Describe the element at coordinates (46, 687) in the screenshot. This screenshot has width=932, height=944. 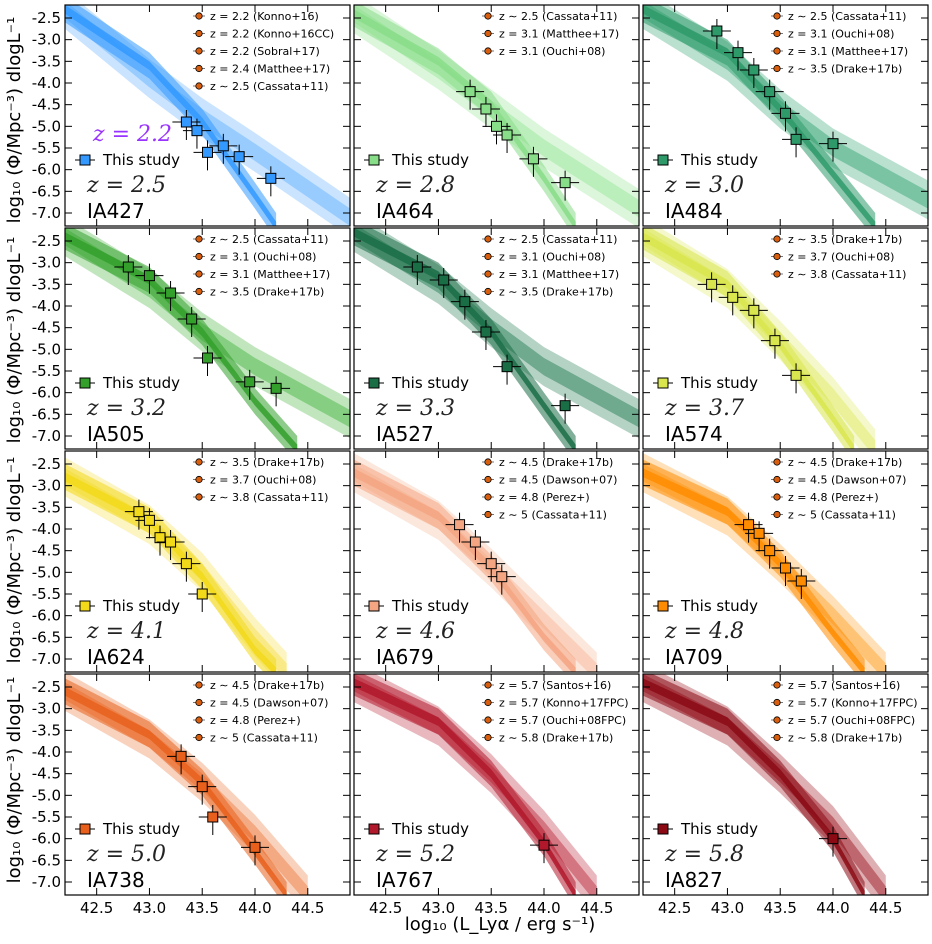
I see `y-tick-label: -2.5` at that location.